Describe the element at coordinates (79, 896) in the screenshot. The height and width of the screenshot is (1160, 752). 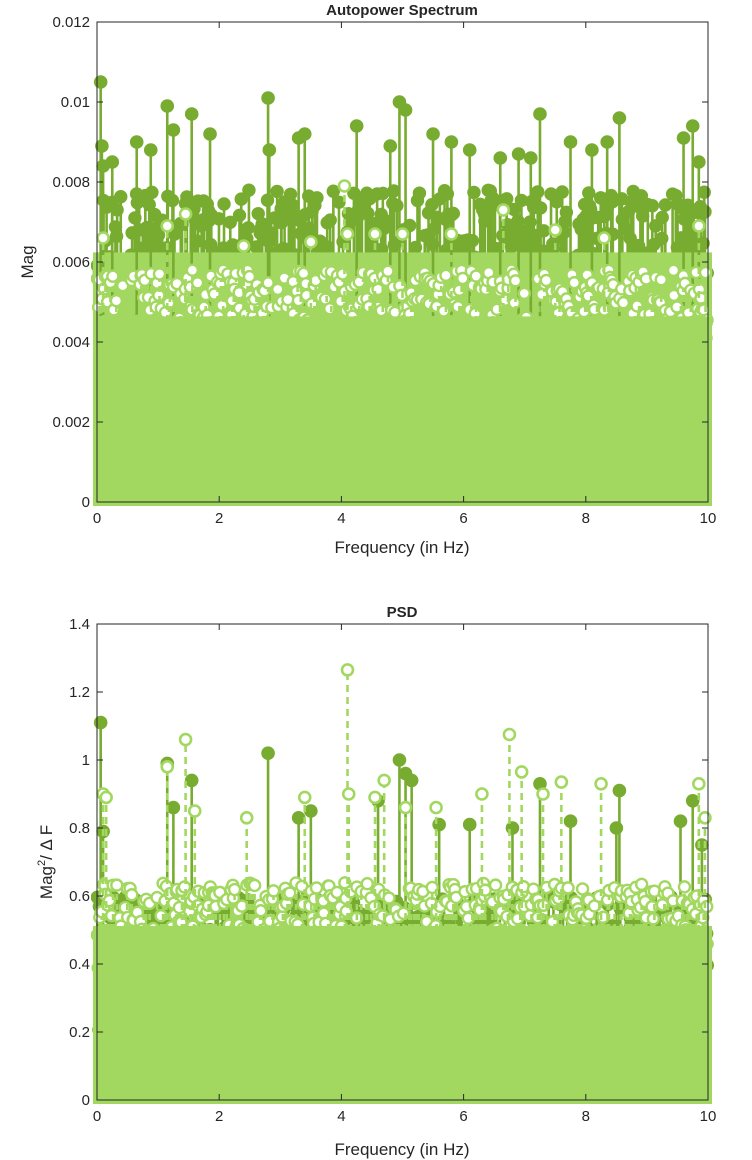
I see `y-tick-label: 0.6` at that location.